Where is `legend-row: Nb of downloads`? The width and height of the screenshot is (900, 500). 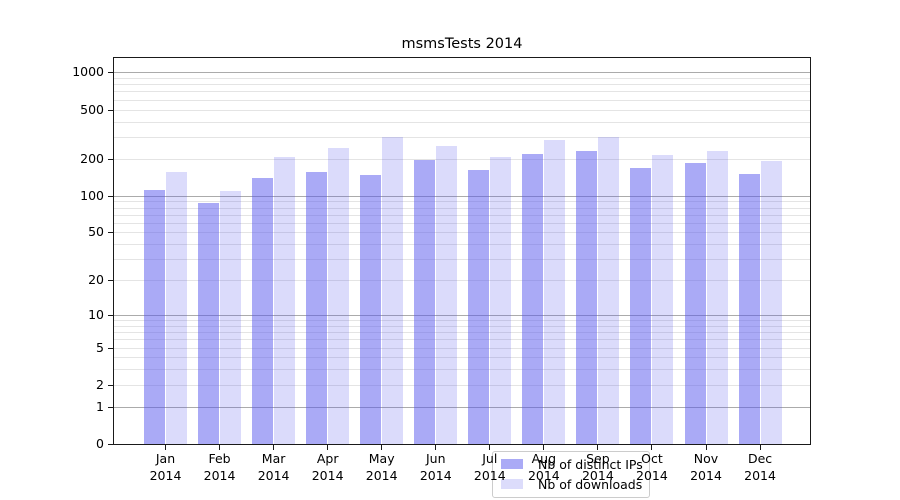 legend-row: Nb of downloads is located at coordinates (572, 484).